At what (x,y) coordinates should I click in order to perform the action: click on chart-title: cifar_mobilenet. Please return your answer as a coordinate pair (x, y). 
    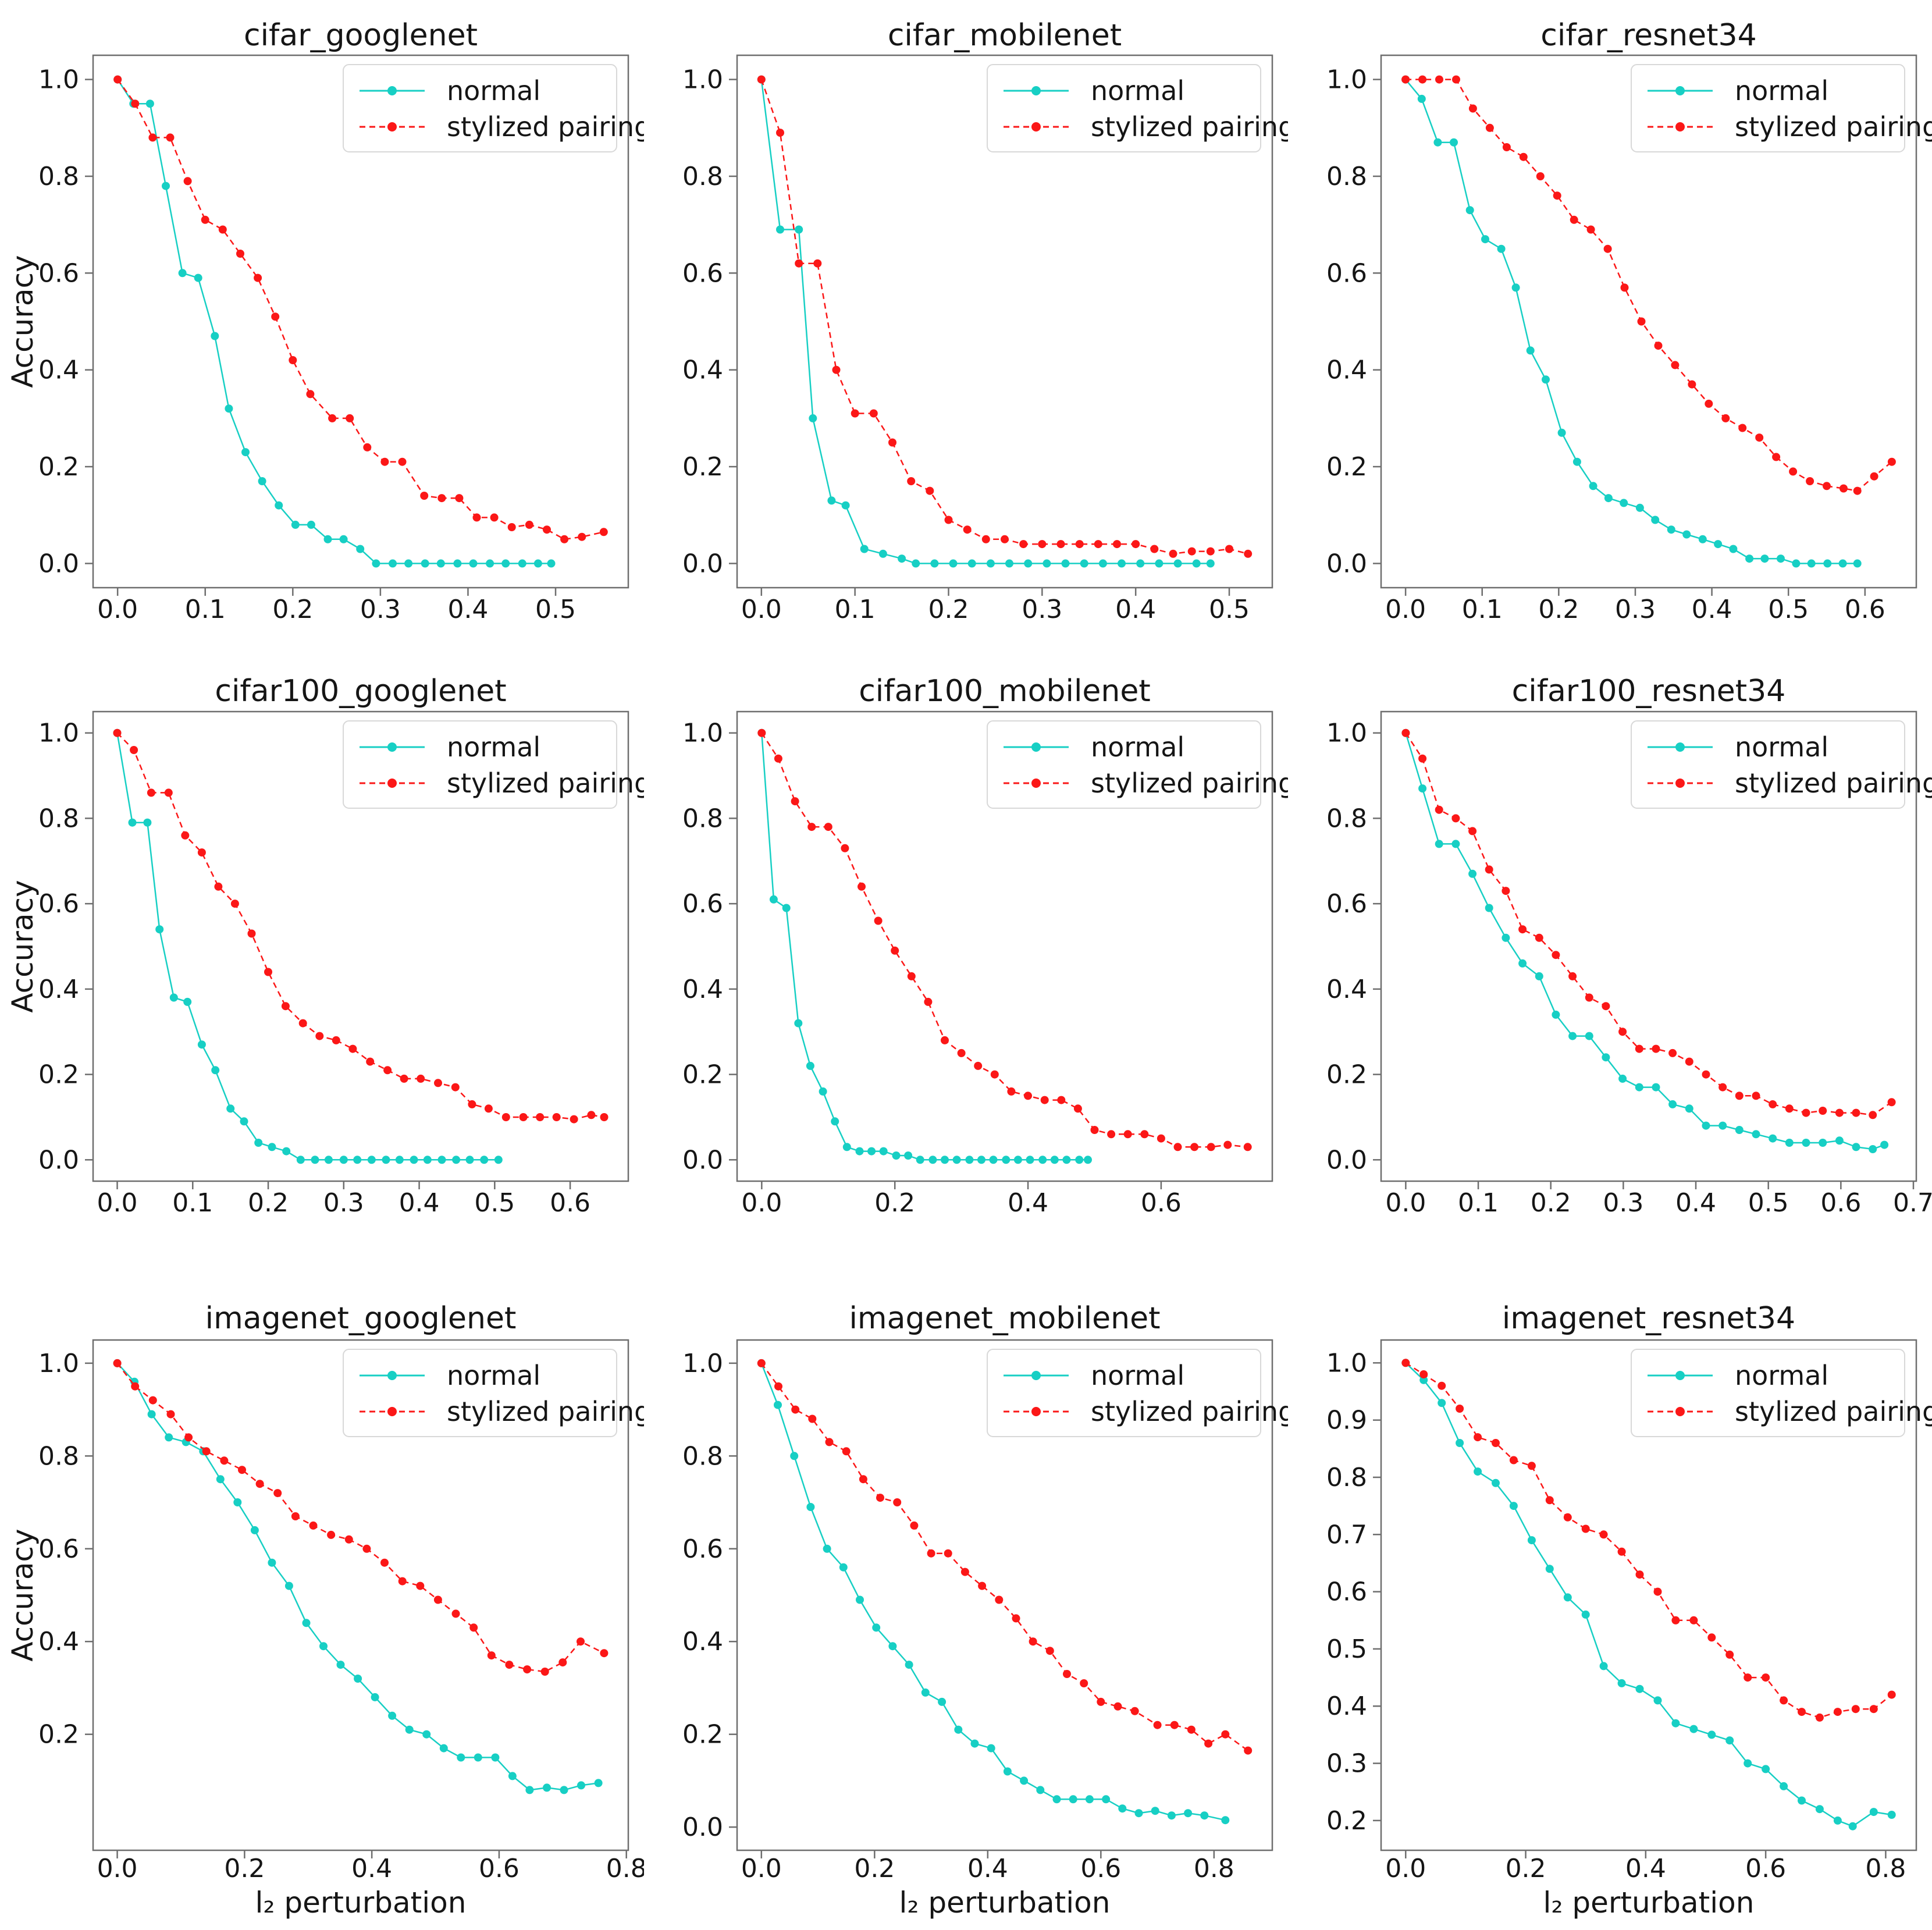
    Looking at the image, I should click on (1005, 35).